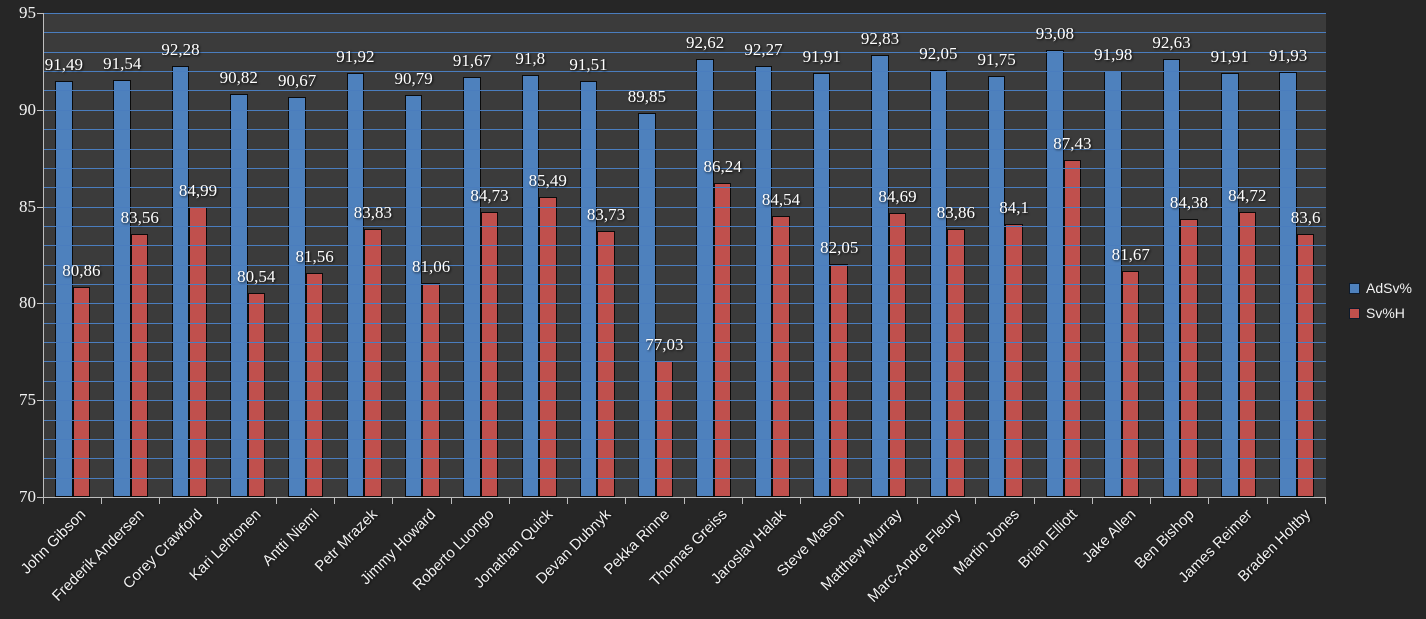  I want to click on data-label-svh-5: 83,83, so click(372, 213).